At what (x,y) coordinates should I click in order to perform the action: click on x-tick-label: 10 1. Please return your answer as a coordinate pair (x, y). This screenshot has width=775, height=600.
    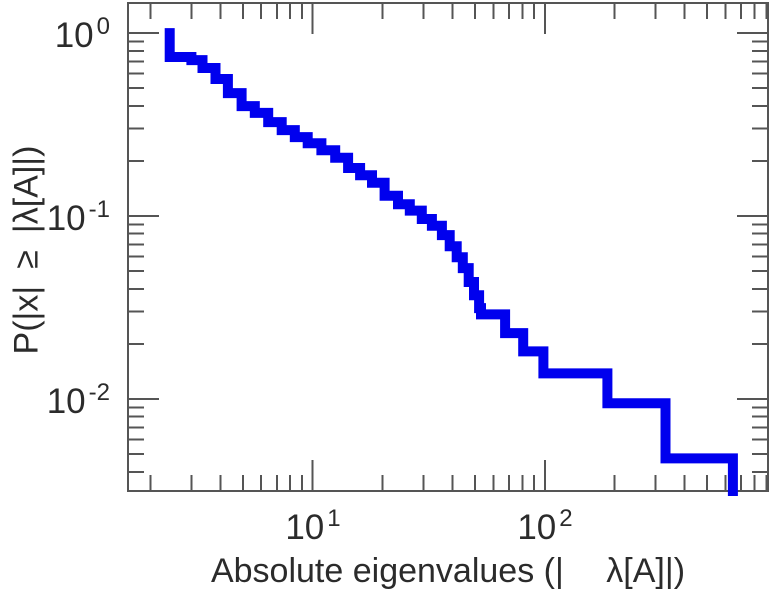
    Looking at the image, I should click on (313, 526).